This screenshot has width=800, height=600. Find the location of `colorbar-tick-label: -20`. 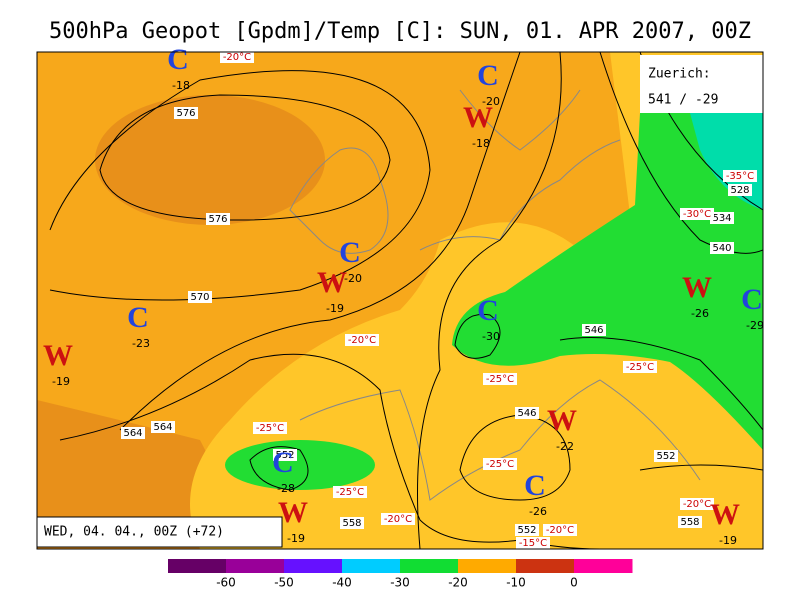

colorbar-tick-label: -20 is located at coordinates (458, 583).